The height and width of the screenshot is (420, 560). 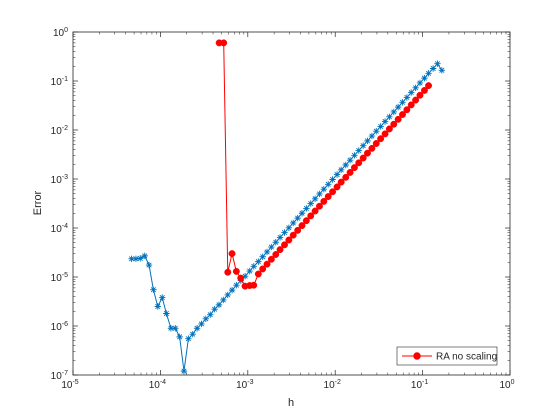 I want to click on x-axis-label: h, so click(x=291, y=403).